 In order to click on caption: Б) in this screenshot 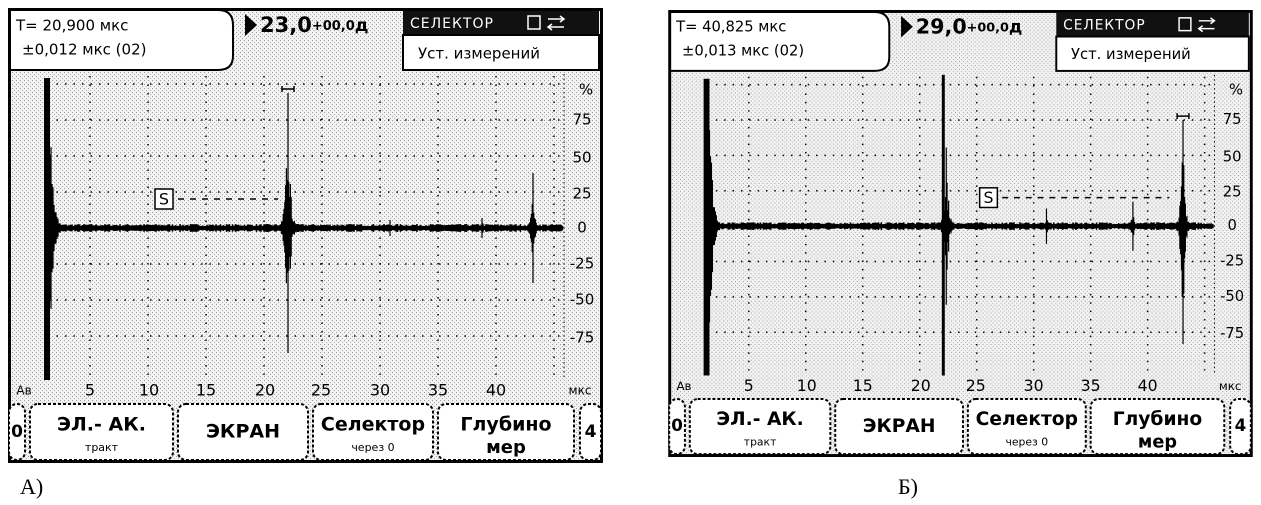, I will do `click(908, 486)`.